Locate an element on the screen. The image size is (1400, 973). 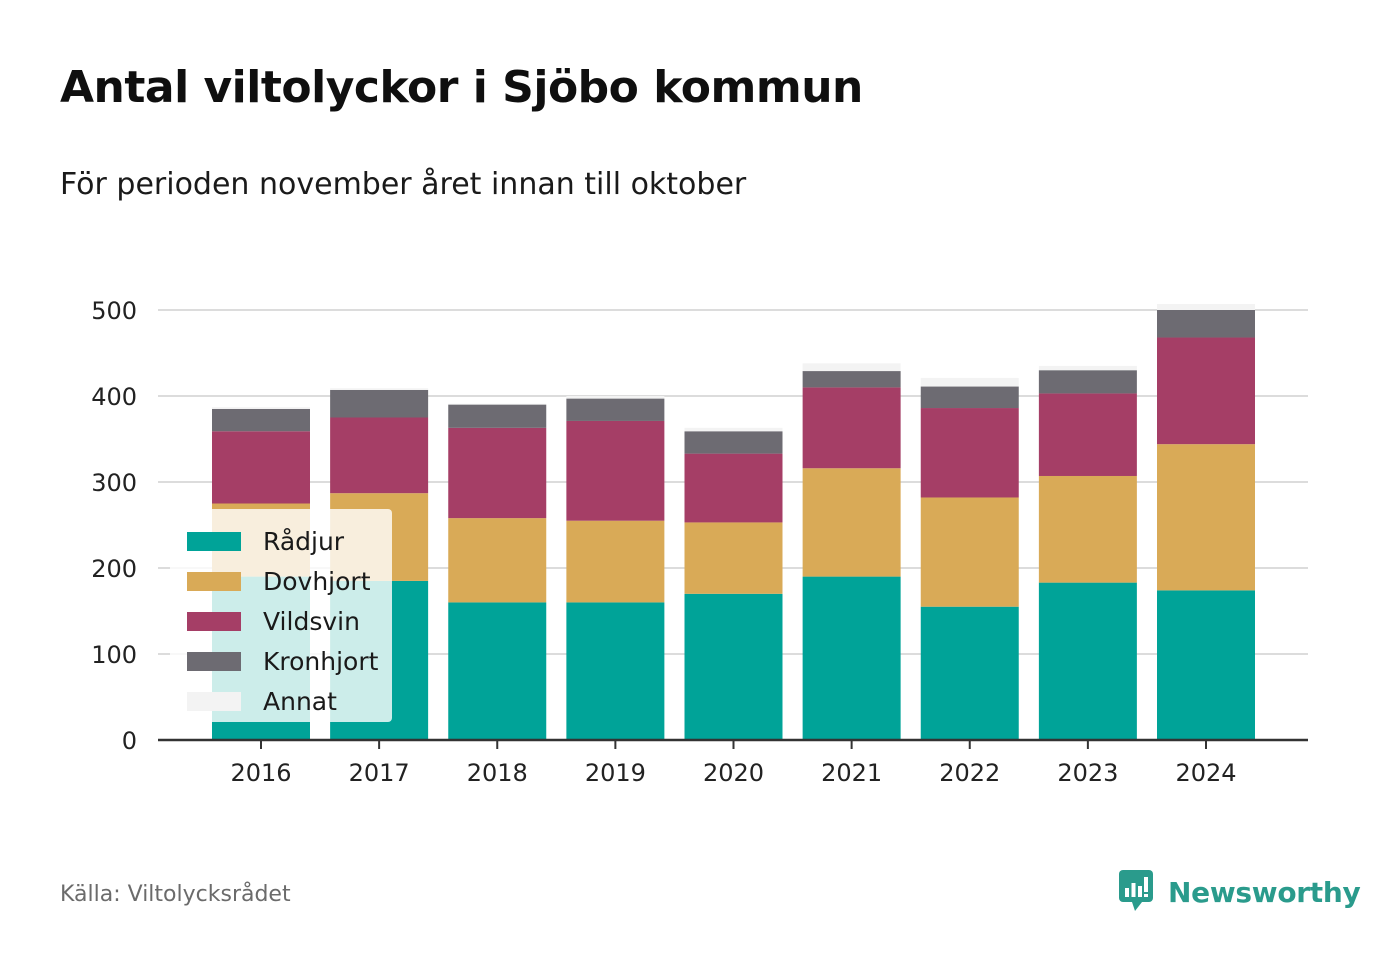
legend-label: Vildsvin is located at coordinates (311, 621).